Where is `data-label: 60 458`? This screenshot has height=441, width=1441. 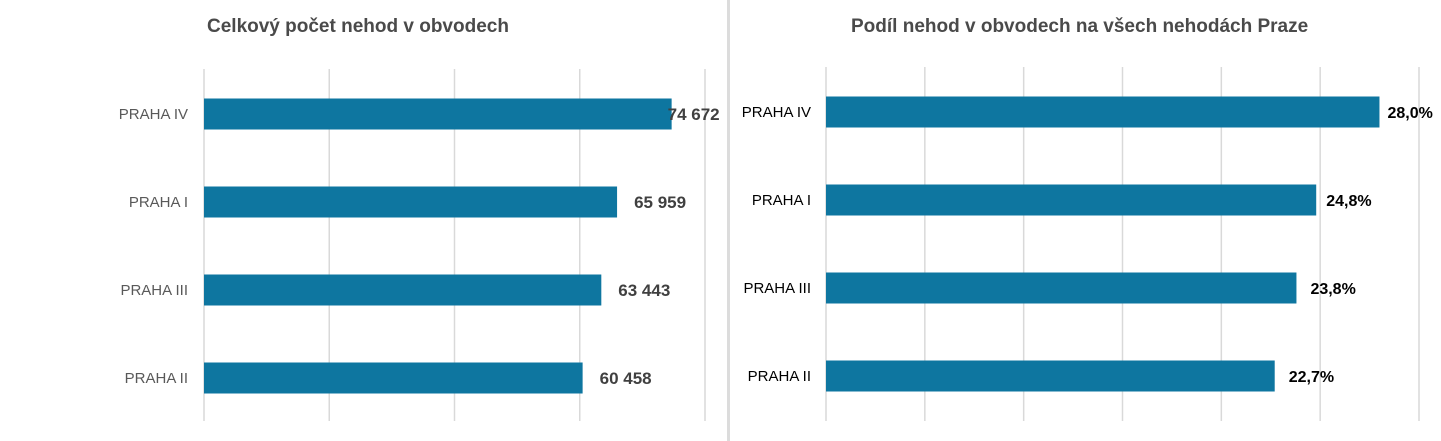
data-label: 60 458 is located at coordinates (626, 378).